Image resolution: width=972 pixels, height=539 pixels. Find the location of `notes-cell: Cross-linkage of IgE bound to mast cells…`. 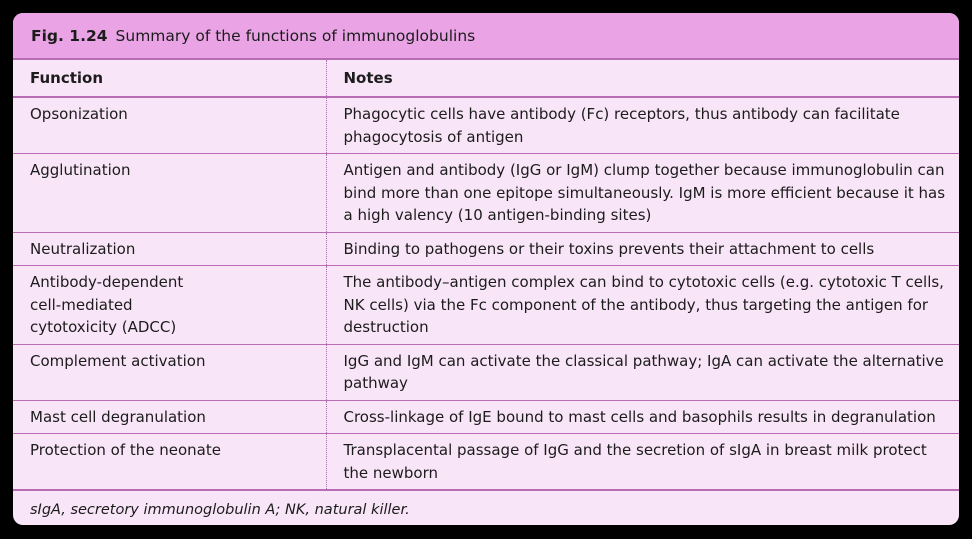

notes-cell: Cross-linkage of IgE bound to mast cells… is located at coordinates (642, 417).